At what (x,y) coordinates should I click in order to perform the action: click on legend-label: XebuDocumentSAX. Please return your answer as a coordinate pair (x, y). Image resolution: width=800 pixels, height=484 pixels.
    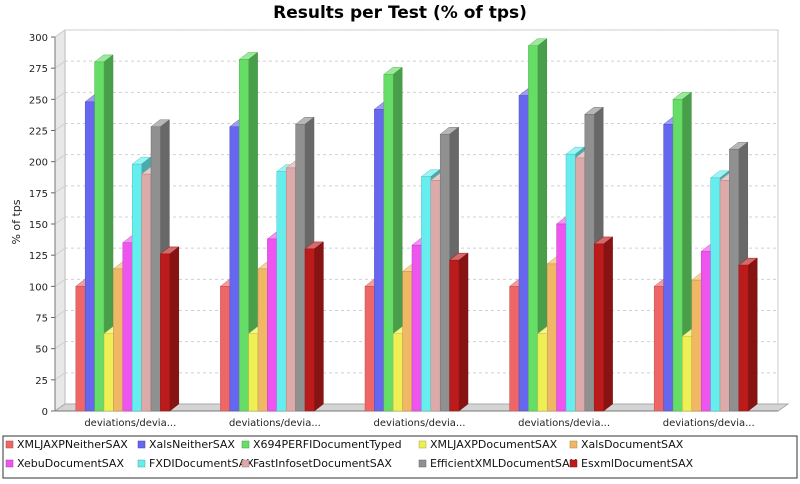
    Looking at the image, I should click on (70, 463).